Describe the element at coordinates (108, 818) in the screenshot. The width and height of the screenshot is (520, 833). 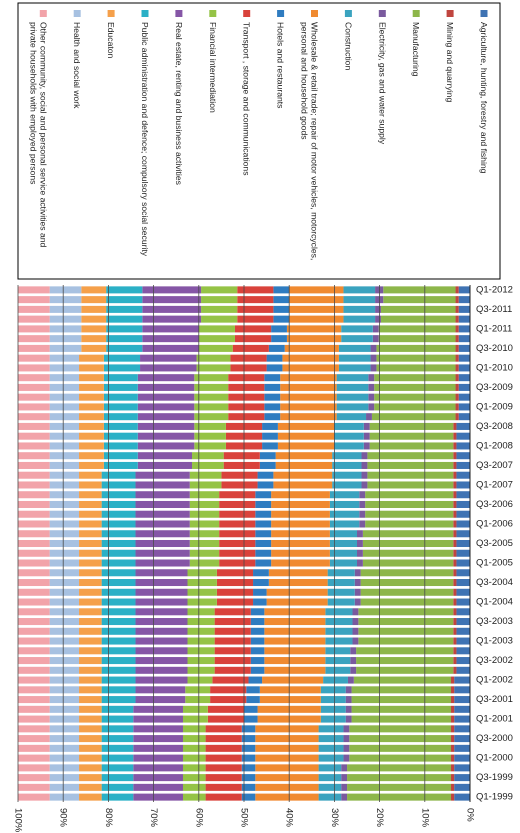
I see `y-tick-label: 80%` at that location.